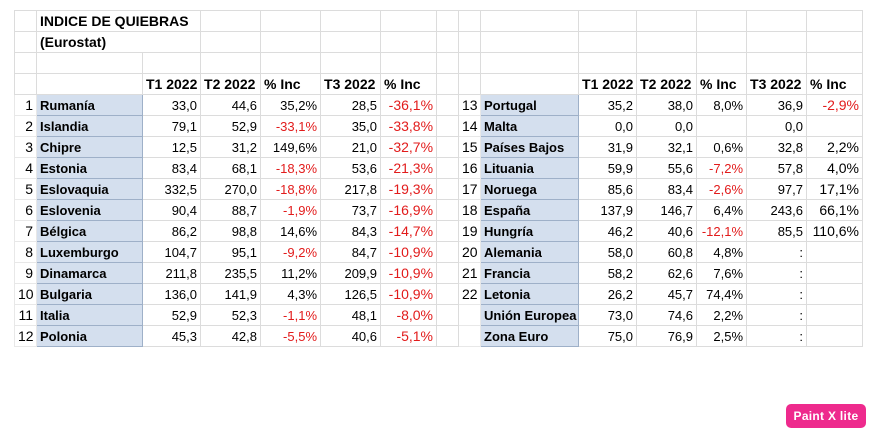 The image size is (876, 436). What do you see at coordinates (530, 252) in the screenshot?
I see `country-name: Alemania` at bounding box center [530, 252].